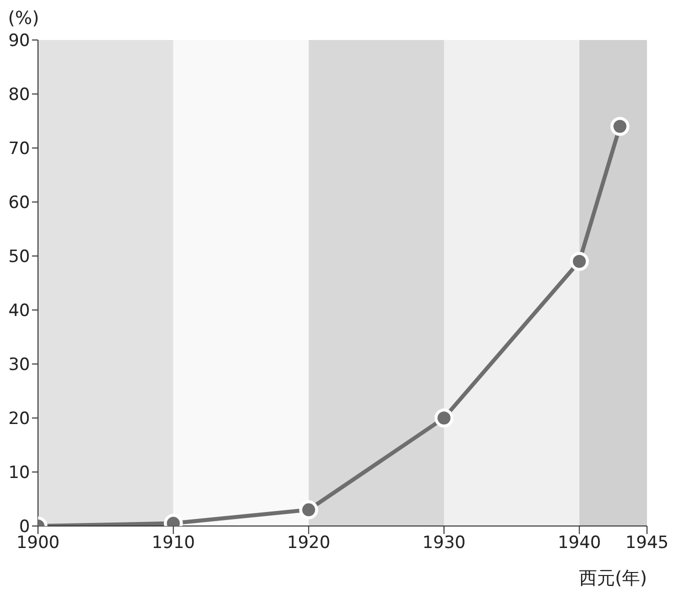 Image resolution: width=675 pixels, height=597 pixels. What do you see at coordinates (308, 543) in the screenshot?
I see `x-tick-label: 1920` at bounding box center [308, 543].